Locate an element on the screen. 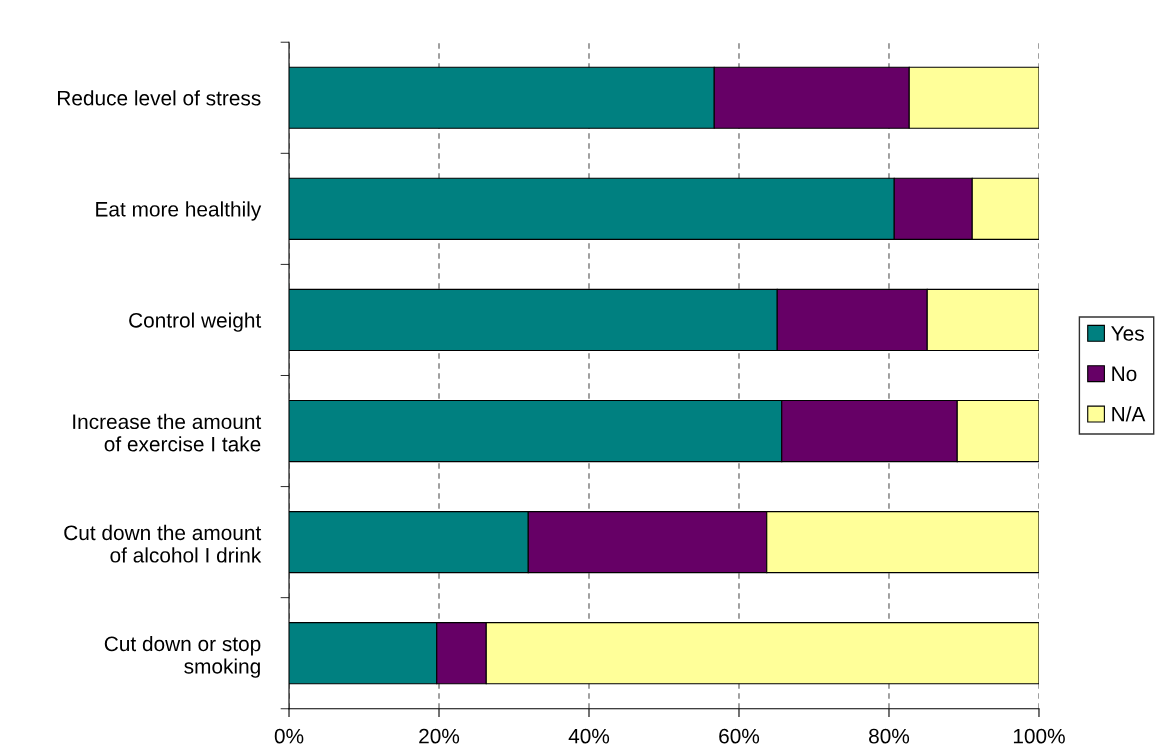 The image size is (1172, 754). y-tick-label: Eat more healthily is located at coordinates (179, 211).